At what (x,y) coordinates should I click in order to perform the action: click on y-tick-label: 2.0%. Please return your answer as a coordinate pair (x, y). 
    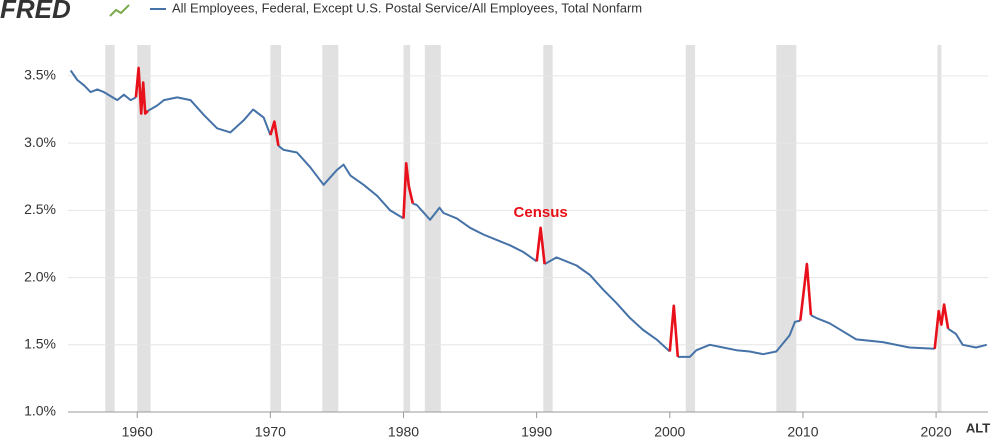
    Looking at the image, I should click on (40, 276).